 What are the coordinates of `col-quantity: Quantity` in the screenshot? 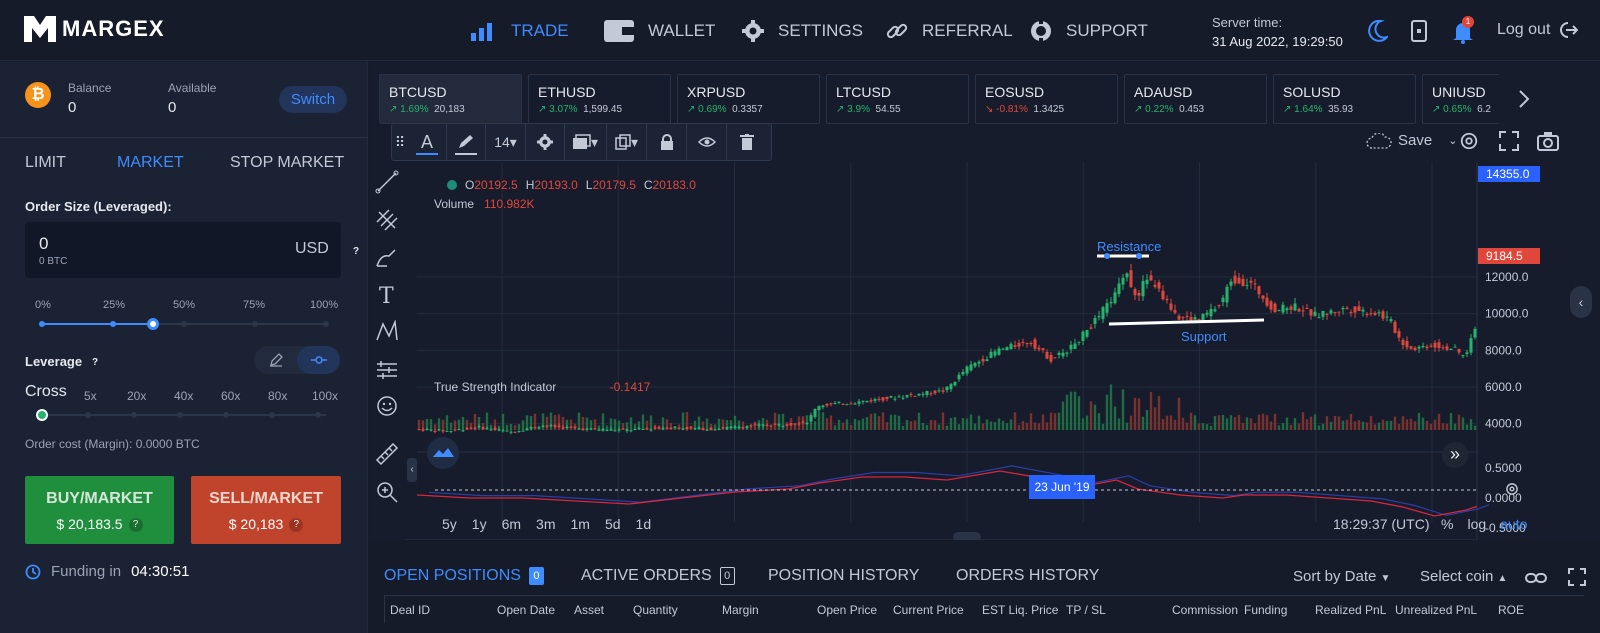 It's located at (655, 610).